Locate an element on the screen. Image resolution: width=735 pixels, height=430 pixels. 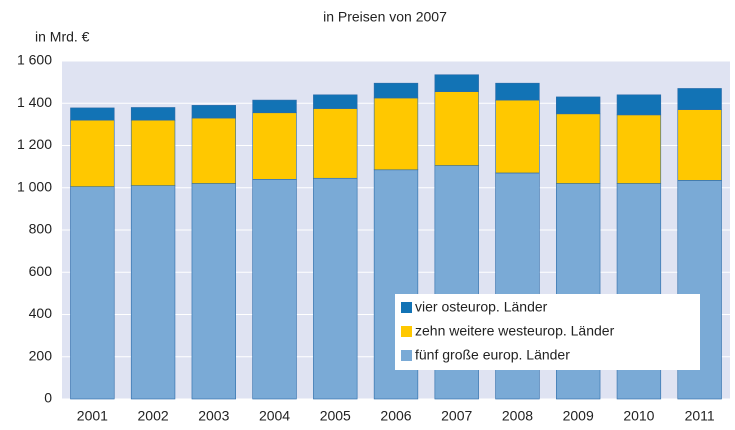
chart-title: in Preisen von 2007 is located at coordinates (385, 17).